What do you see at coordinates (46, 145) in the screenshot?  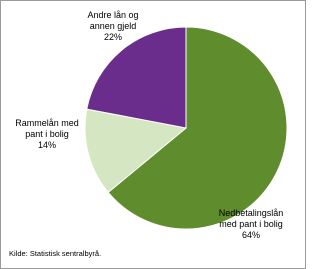 I see `value-label: 14%` at bounding box center [46, 145].